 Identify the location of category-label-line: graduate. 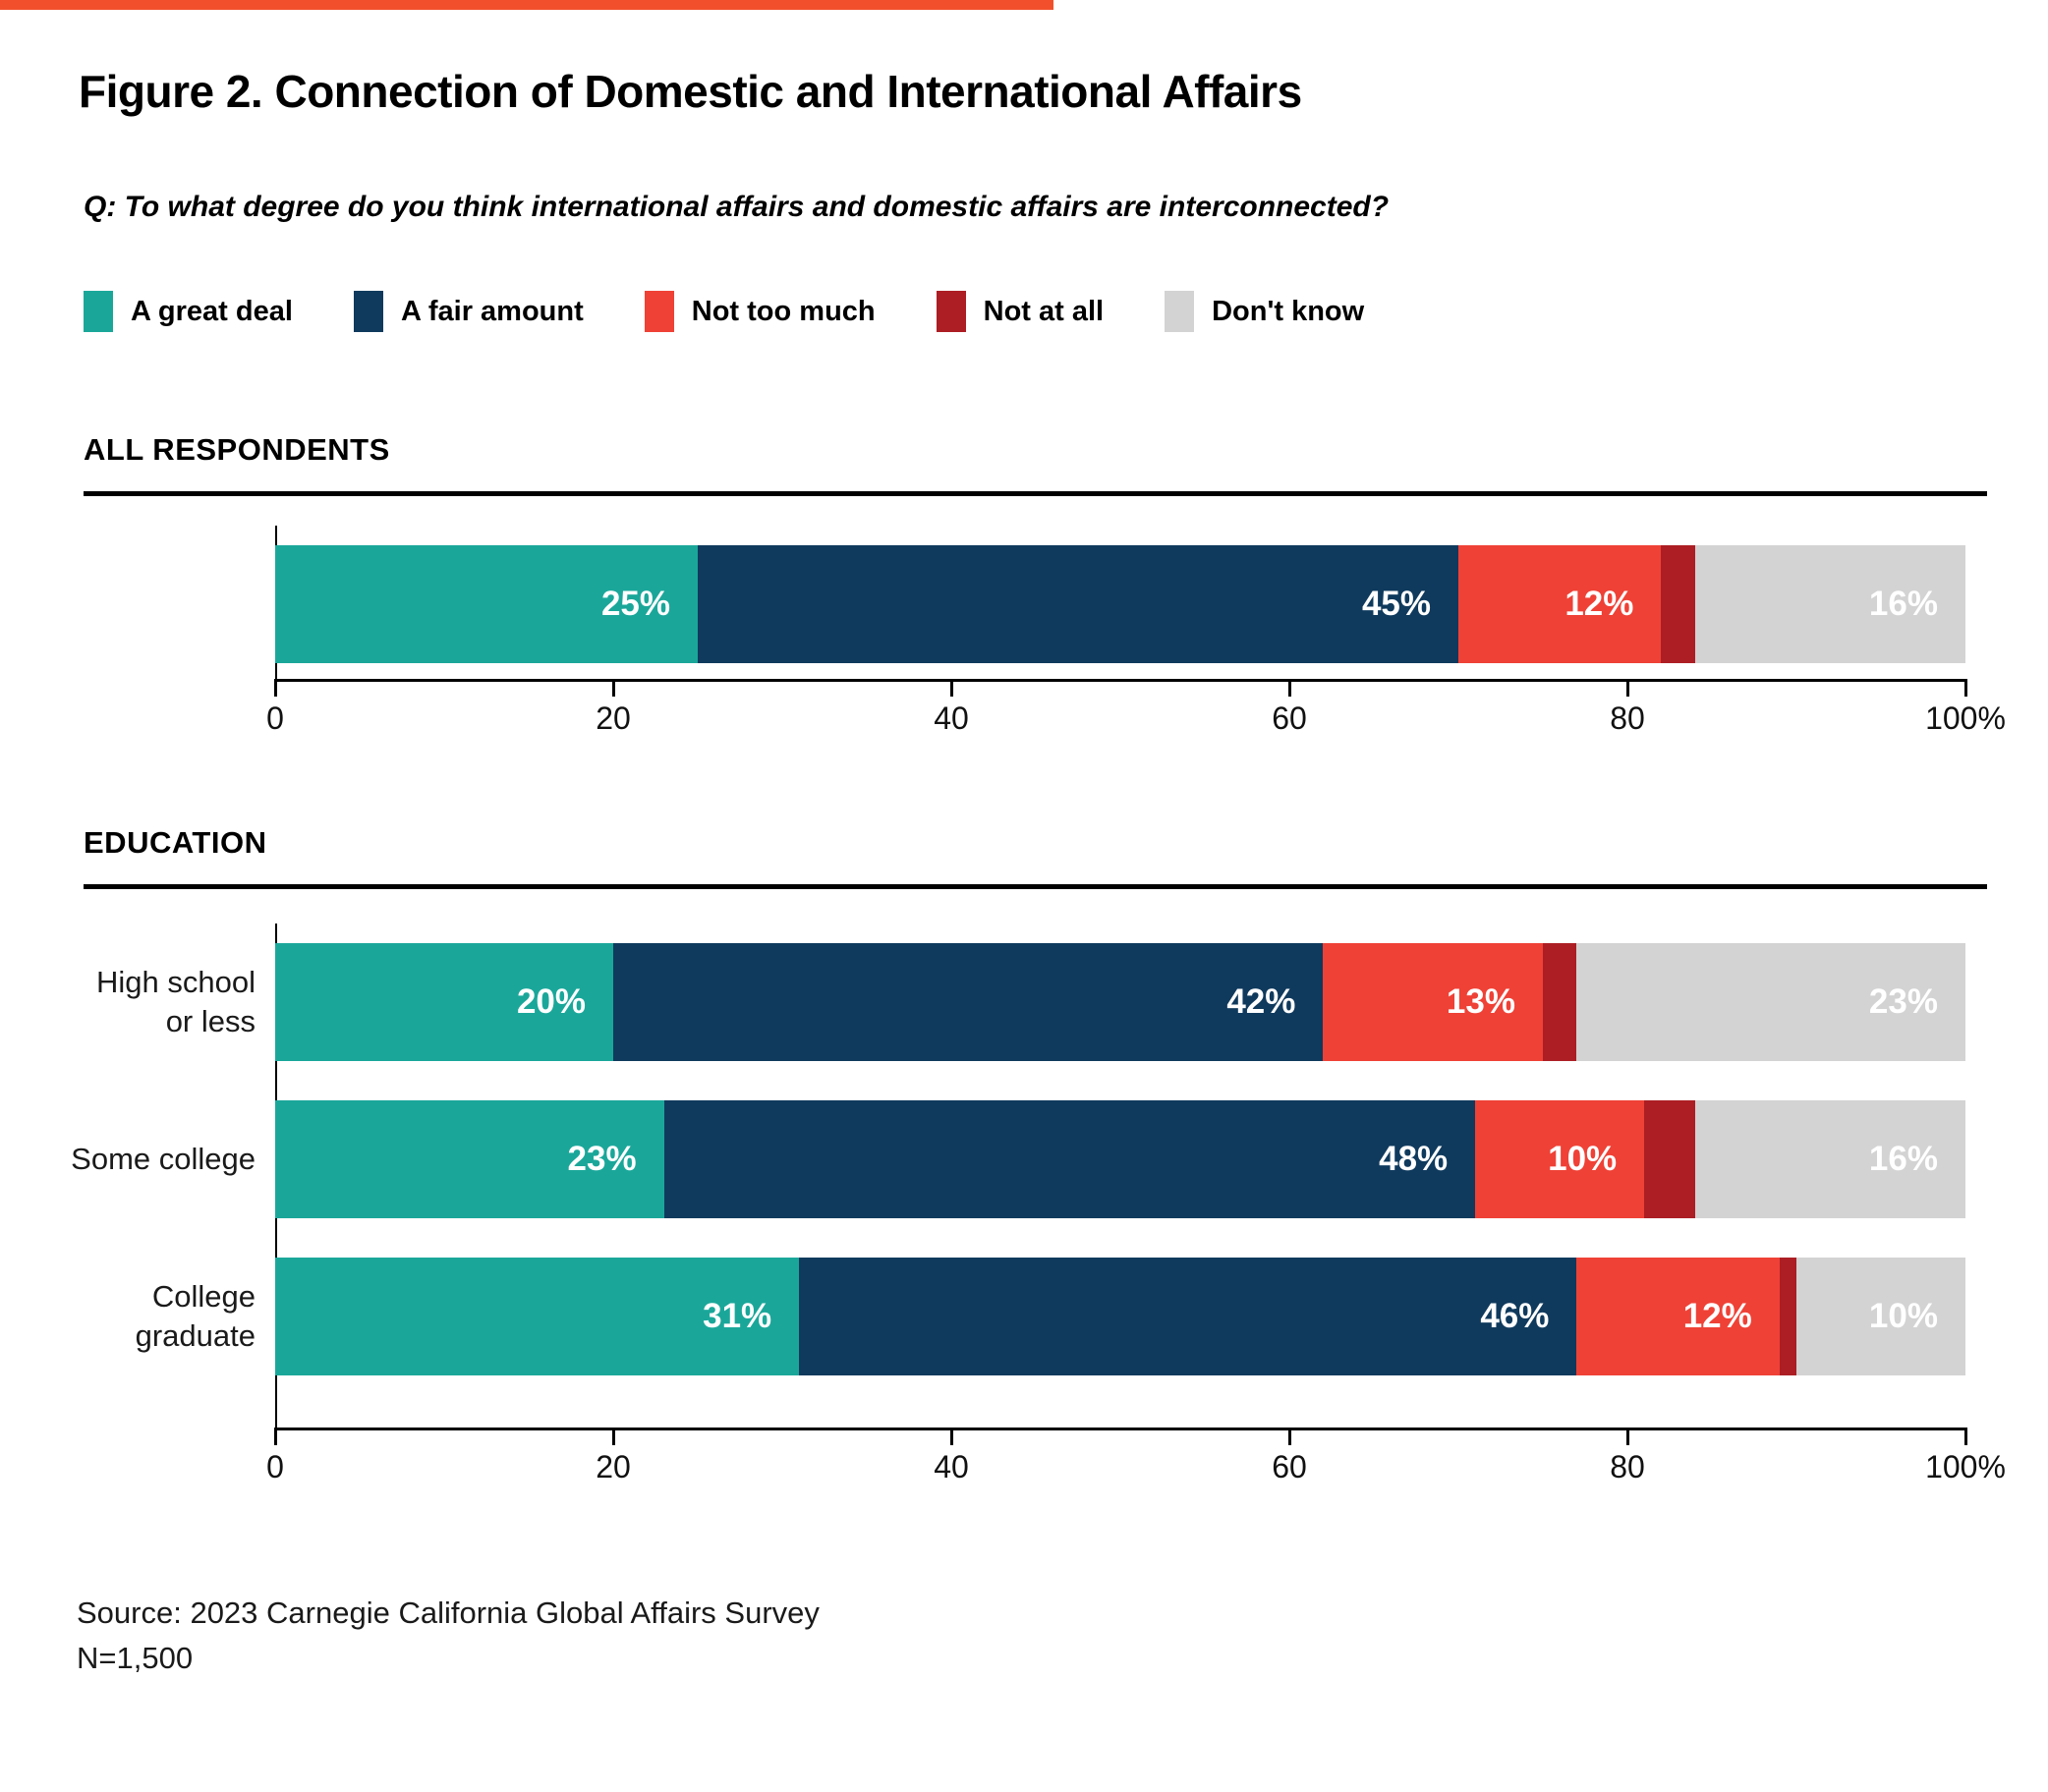
(195, 1335).